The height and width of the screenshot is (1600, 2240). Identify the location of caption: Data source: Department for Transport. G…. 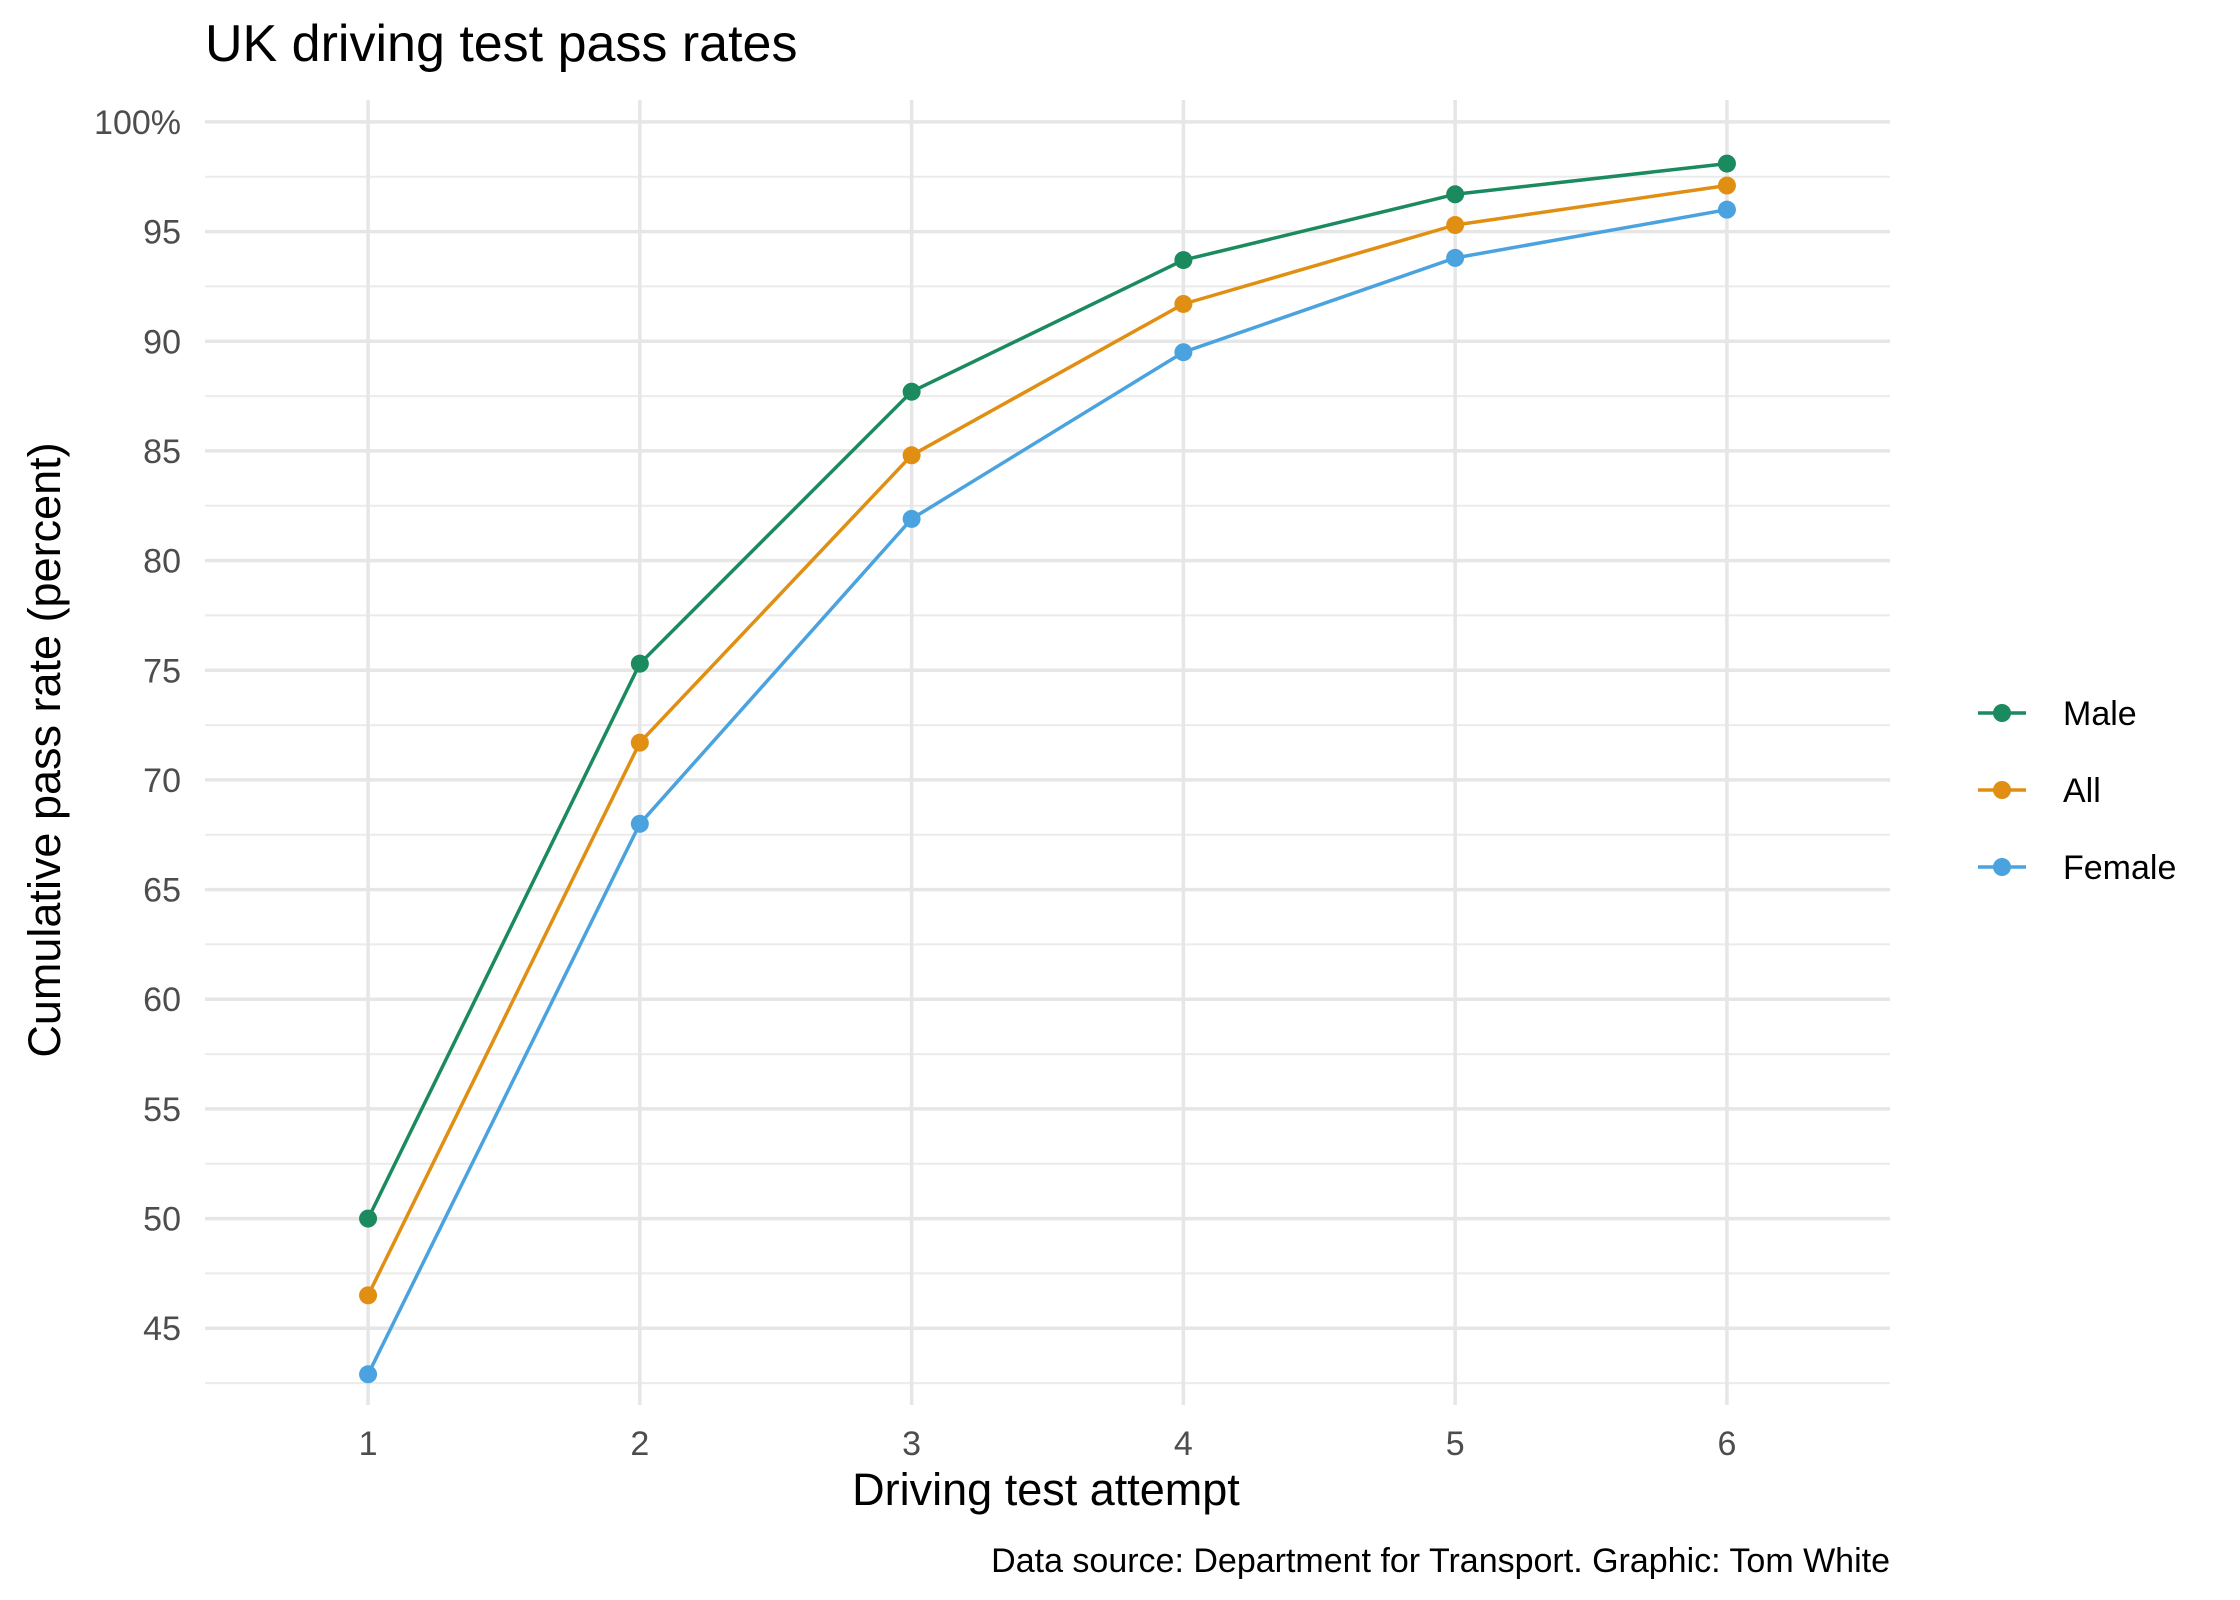
(1440, 1561).